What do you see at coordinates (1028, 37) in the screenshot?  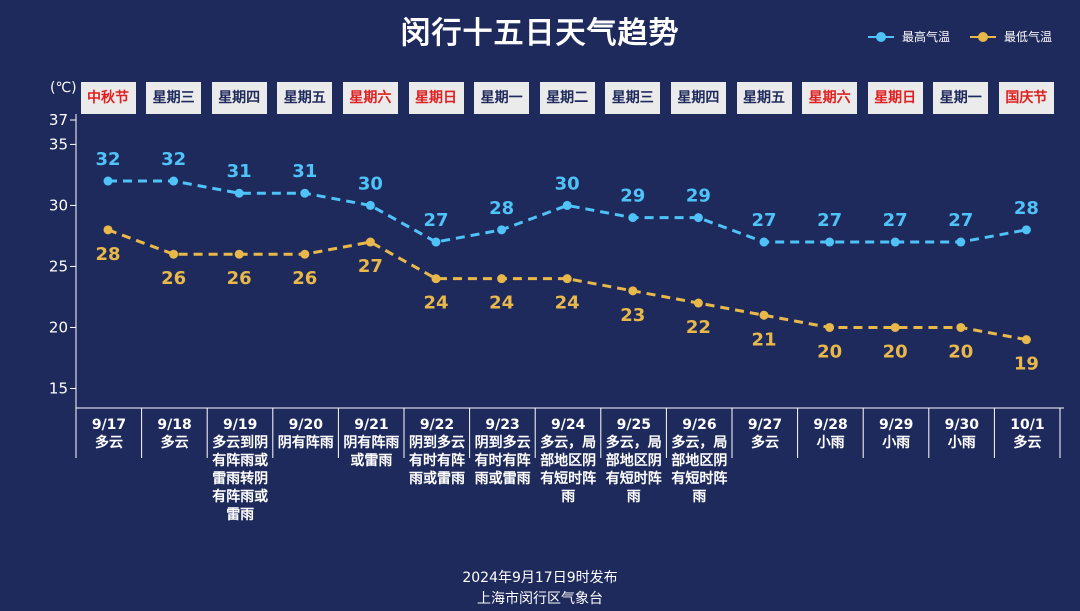 I see `legend-low-label: 最低气温` at bounding box center [1028, 37].